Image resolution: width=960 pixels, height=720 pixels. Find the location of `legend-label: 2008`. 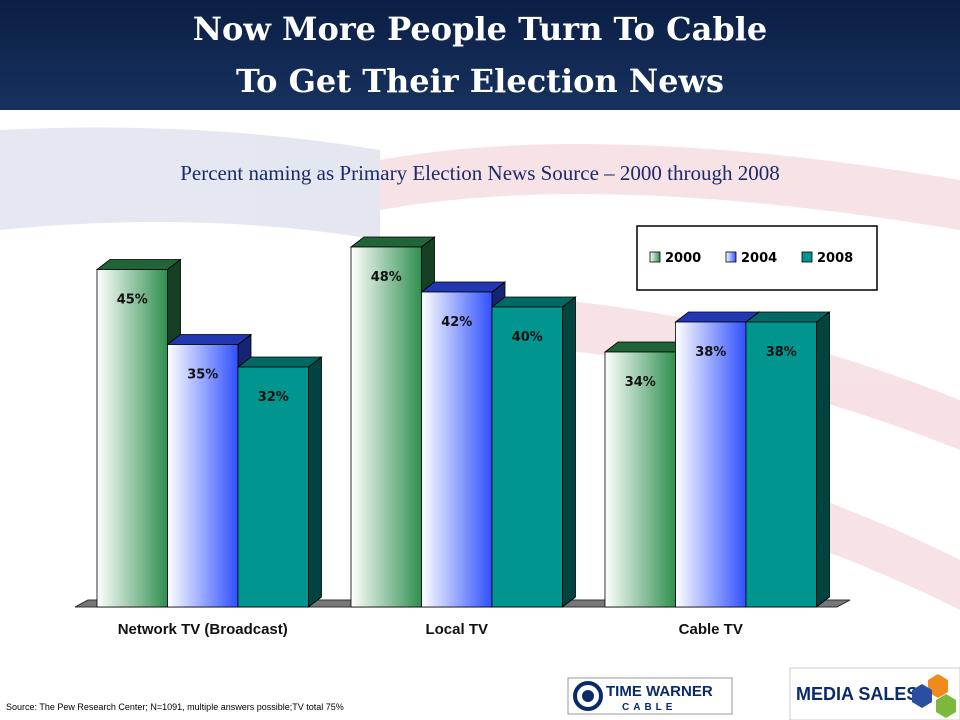

legend-label: 2008 is located at coordinates (835, 258).